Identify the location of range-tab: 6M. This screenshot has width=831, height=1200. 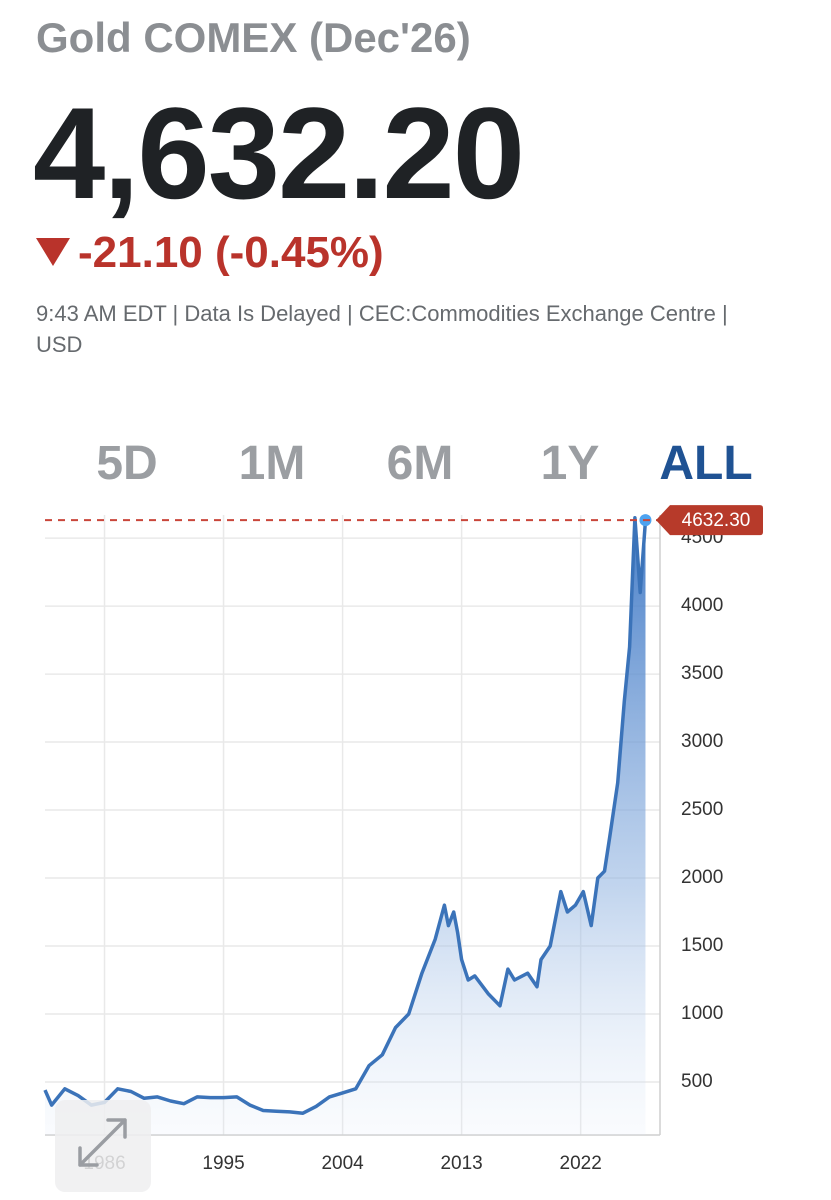
(420, 463).